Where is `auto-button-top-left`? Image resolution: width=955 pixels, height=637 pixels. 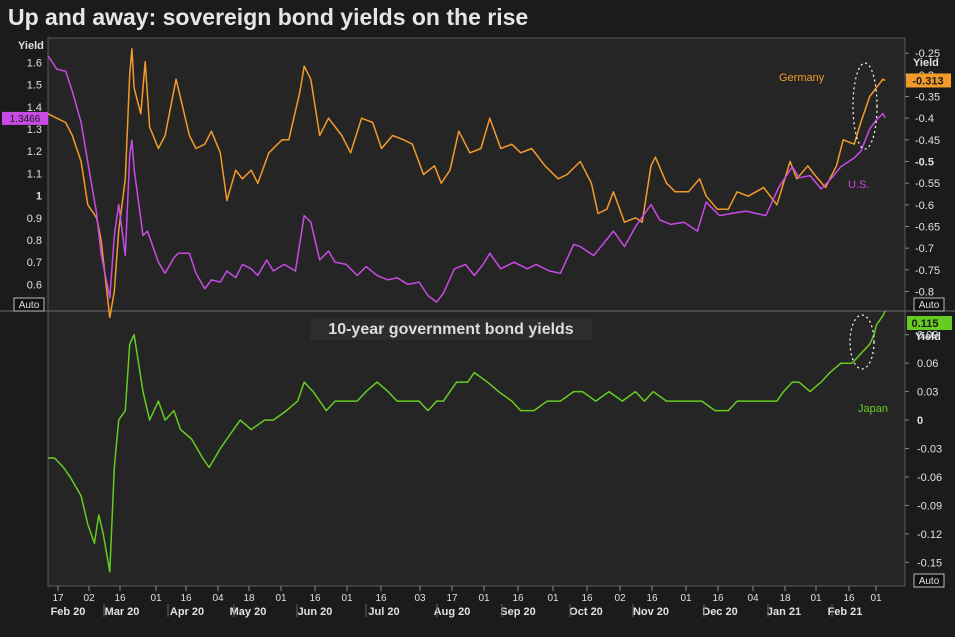 auto-button-top-left is located at coordinates (29, 304).